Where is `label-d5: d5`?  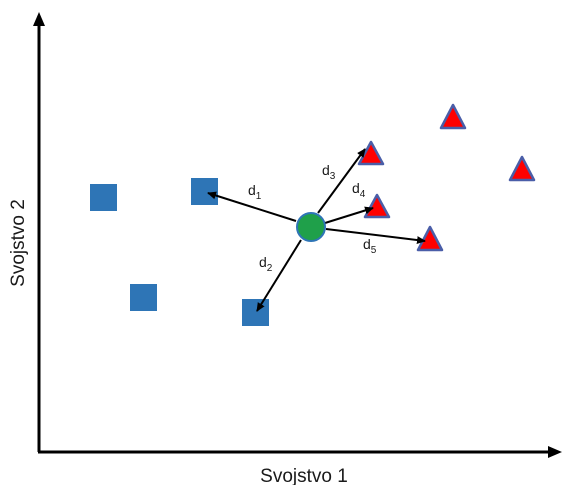
label-d5: d5 is located at coordinates (370, 246).